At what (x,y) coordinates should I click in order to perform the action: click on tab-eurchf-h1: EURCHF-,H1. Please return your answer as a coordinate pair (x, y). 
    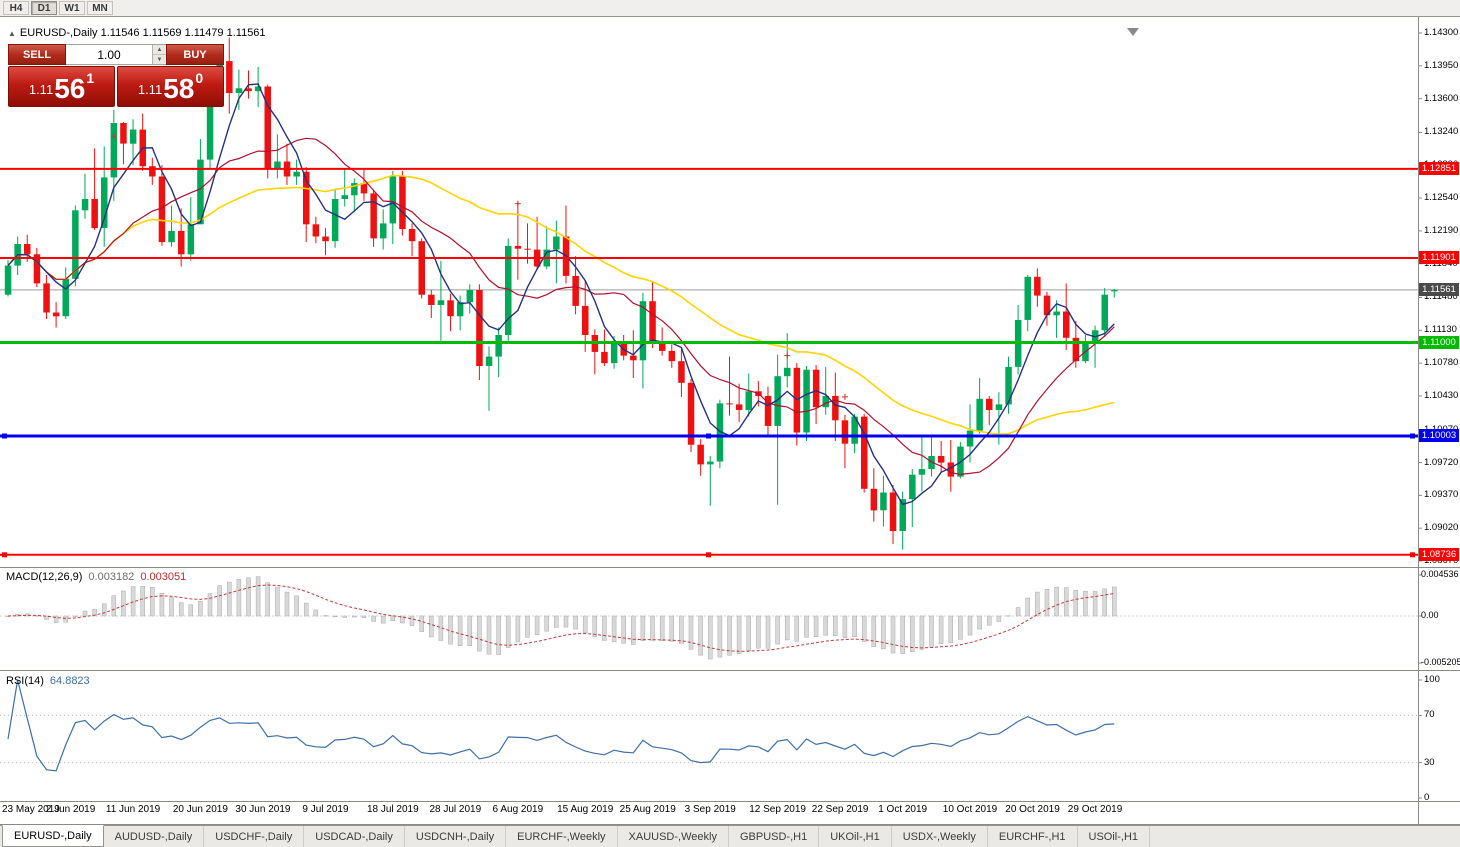
    Looking at the image, I should click on (1033, 836).